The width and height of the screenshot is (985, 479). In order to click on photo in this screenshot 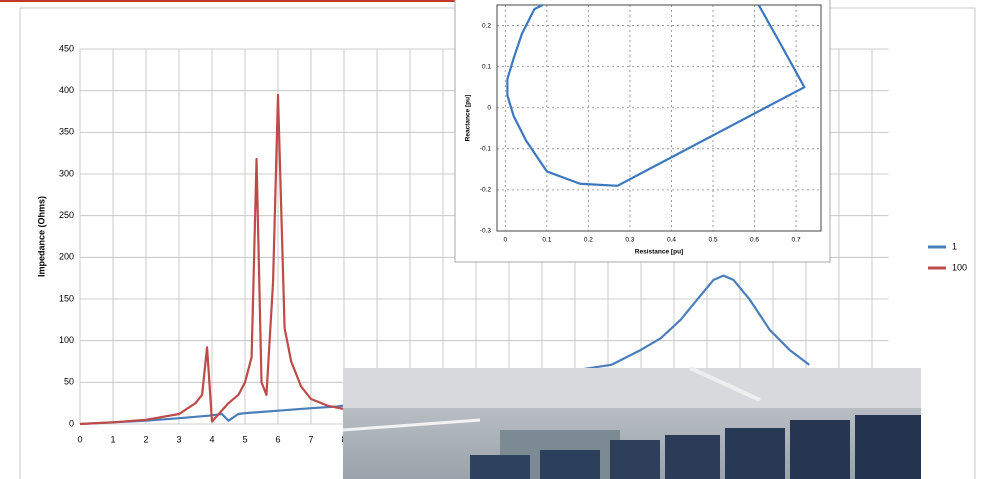, I will do `click(631, 422)`.